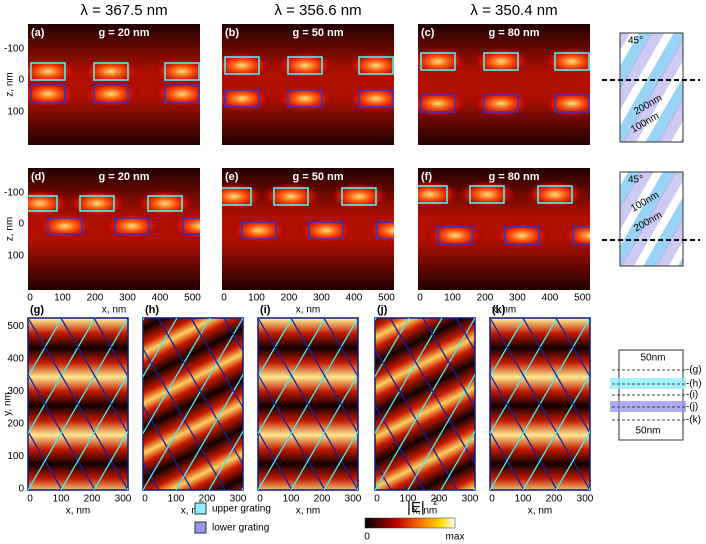  I want to click on map-bg, so click(308, 84).